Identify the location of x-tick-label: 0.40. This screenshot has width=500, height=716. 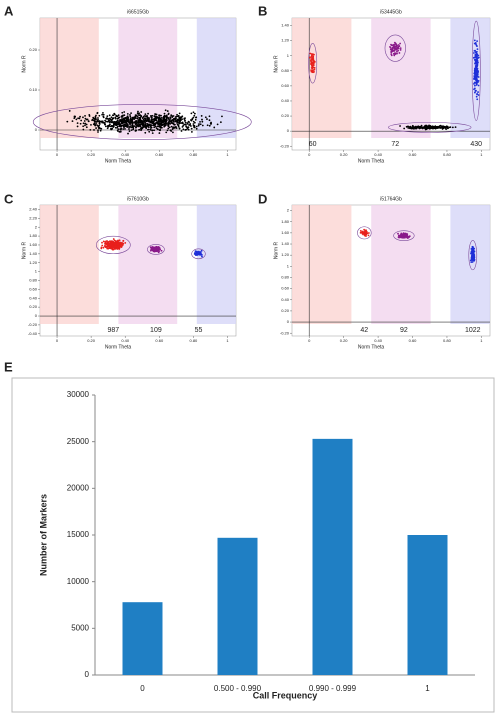
(378, 340).